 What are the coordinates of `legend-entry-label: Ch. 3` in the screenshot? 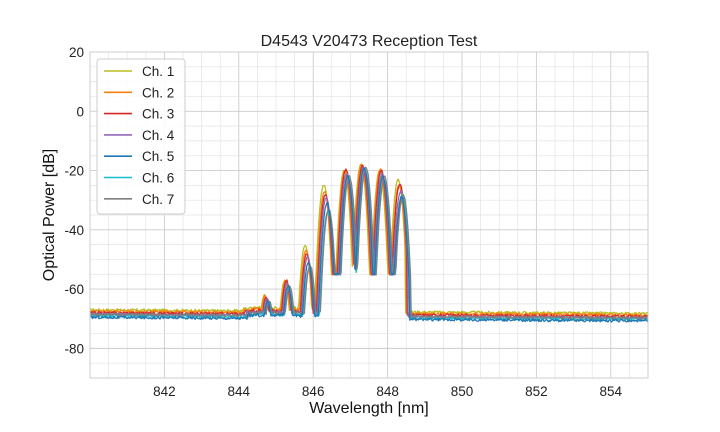 It's located at (158, 114).